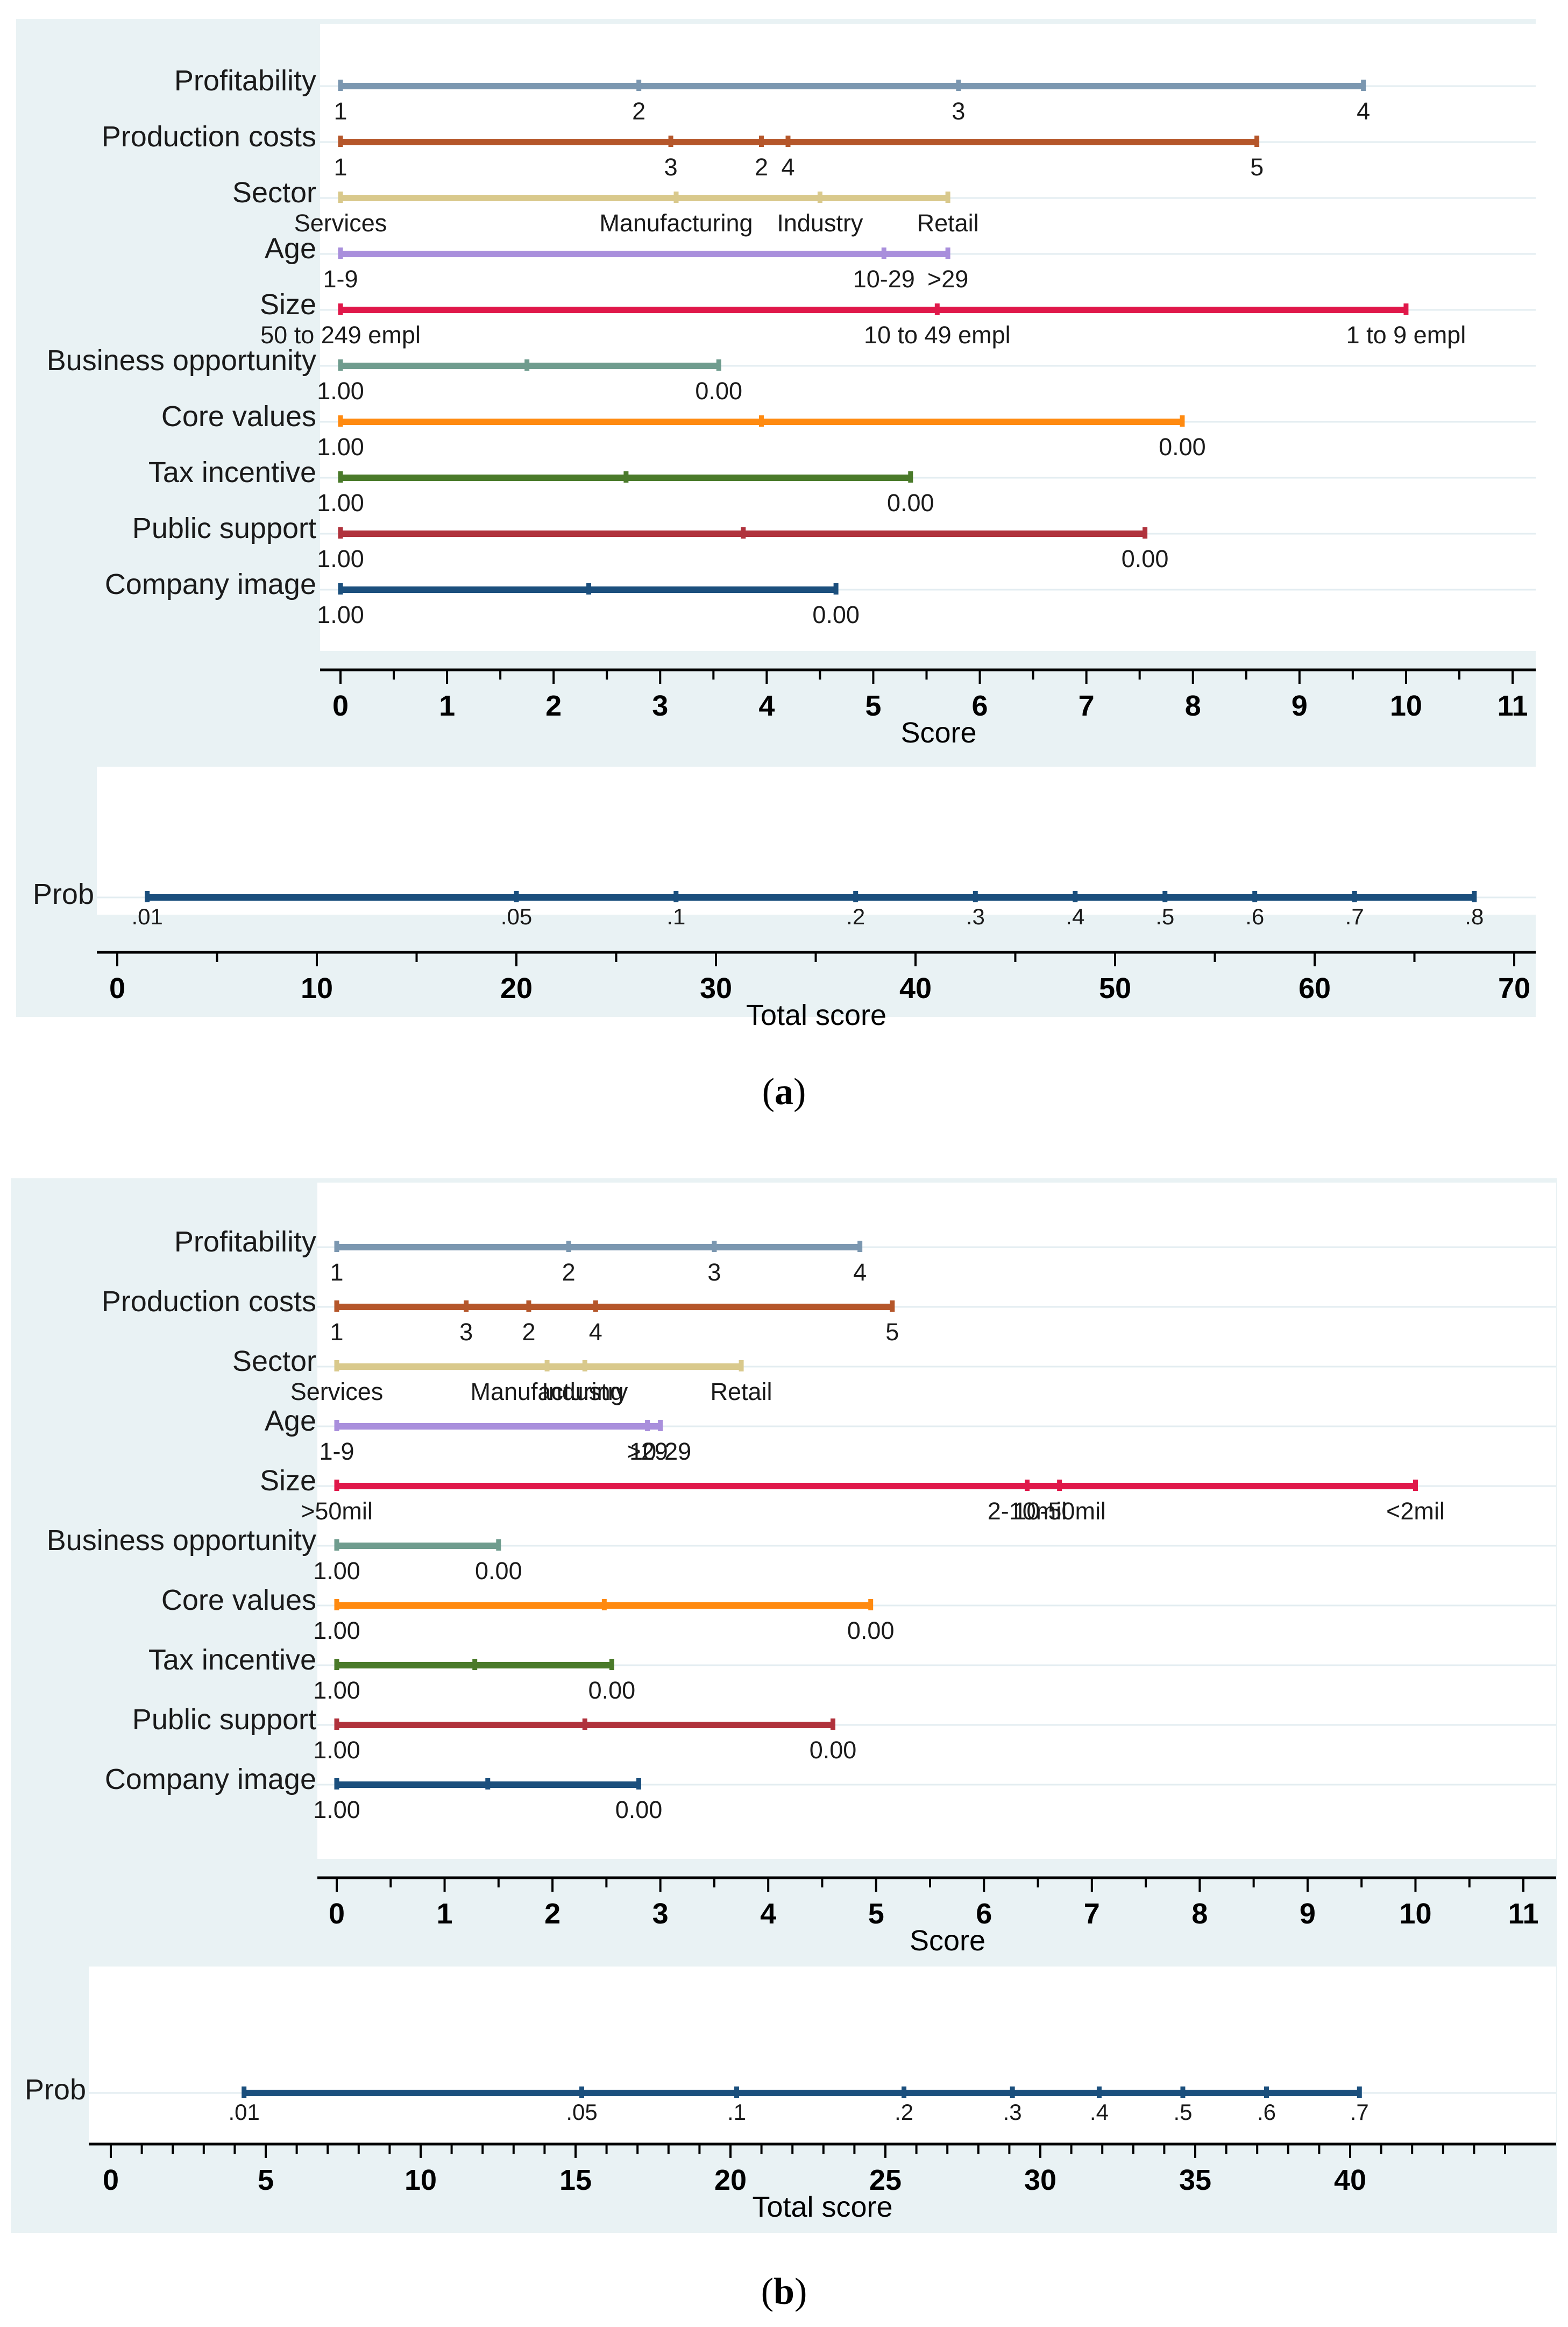 The image size is (1568, 2327). I want to click on panel-a-level-label: 1-9, so click(340, 279).